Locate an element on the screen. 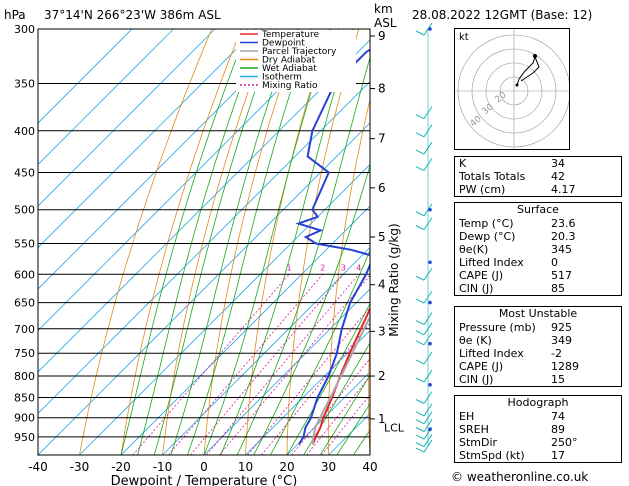 The height and width of the screenshot is (486, 629). height-tick-label: 8 is located at coordinates (382, 89).